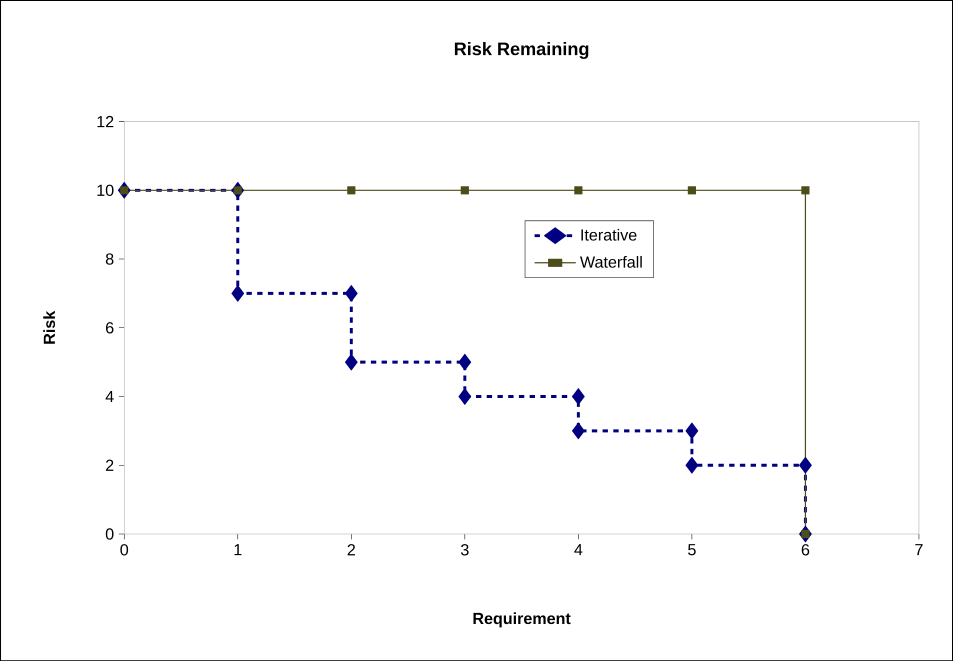 This screenshot has height=661, width=953. What do you see at coordinates (105, 122) in the screenshot?
I see `y-tick-label: 12` at bounding box center [105, 122].